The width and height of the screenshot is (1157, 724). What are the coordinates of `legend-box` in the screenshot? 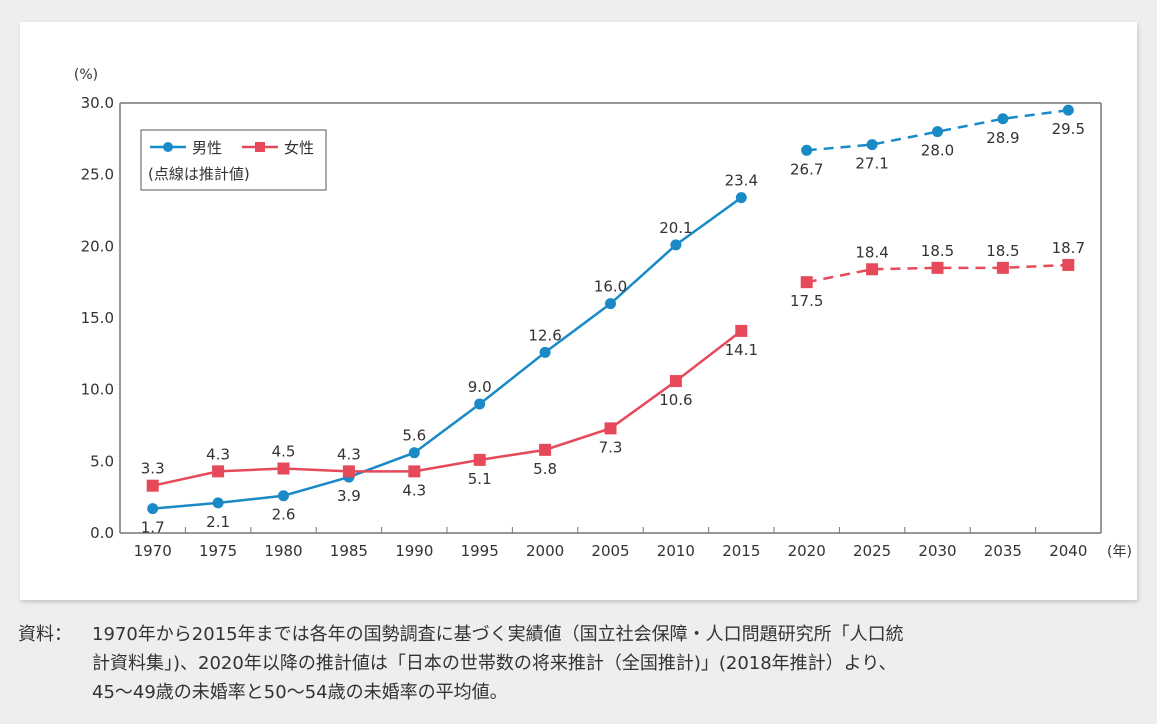 It's located at (233, 160).